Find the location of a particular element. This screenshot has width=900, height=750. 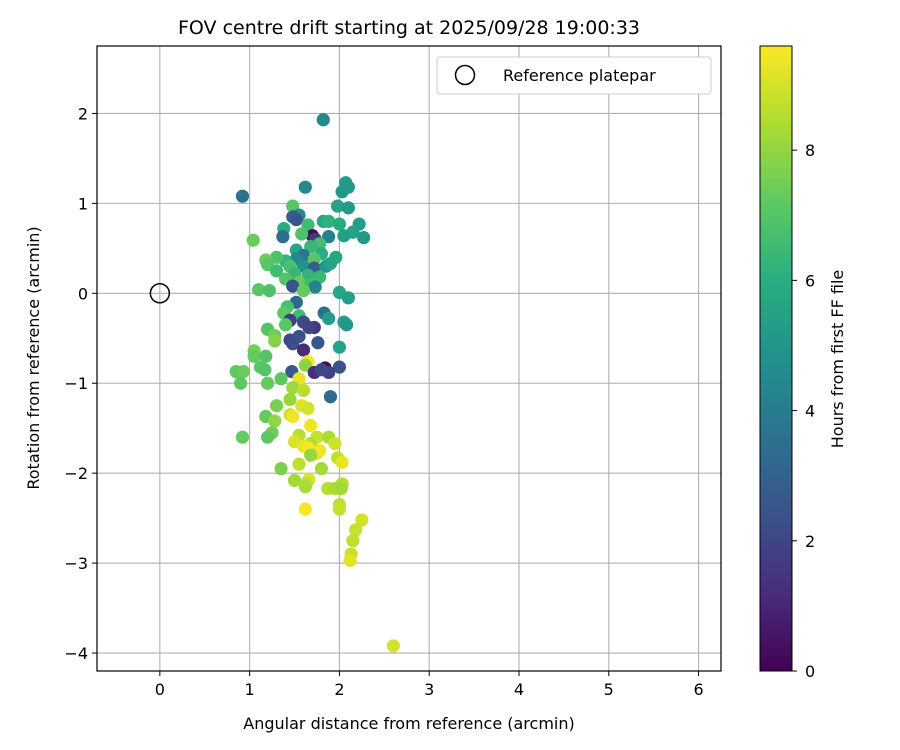

x-tick-label: 5 is located at coordinates (609, 689).